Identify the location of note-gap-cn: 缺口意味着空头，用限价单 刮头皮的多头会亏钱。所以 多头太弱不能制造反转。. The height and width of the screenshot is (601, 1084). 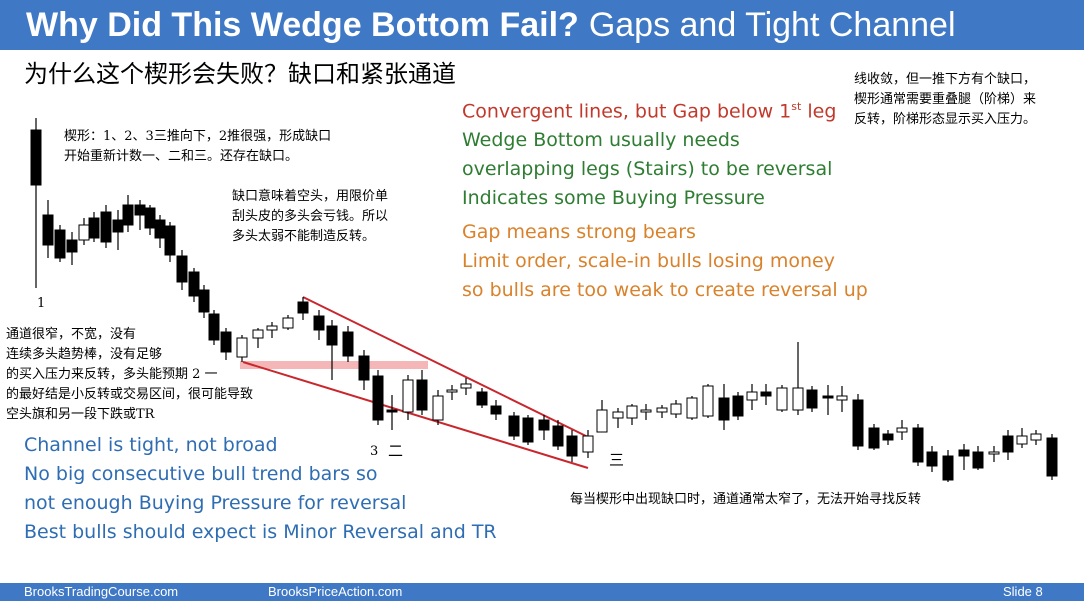
(310, 217).